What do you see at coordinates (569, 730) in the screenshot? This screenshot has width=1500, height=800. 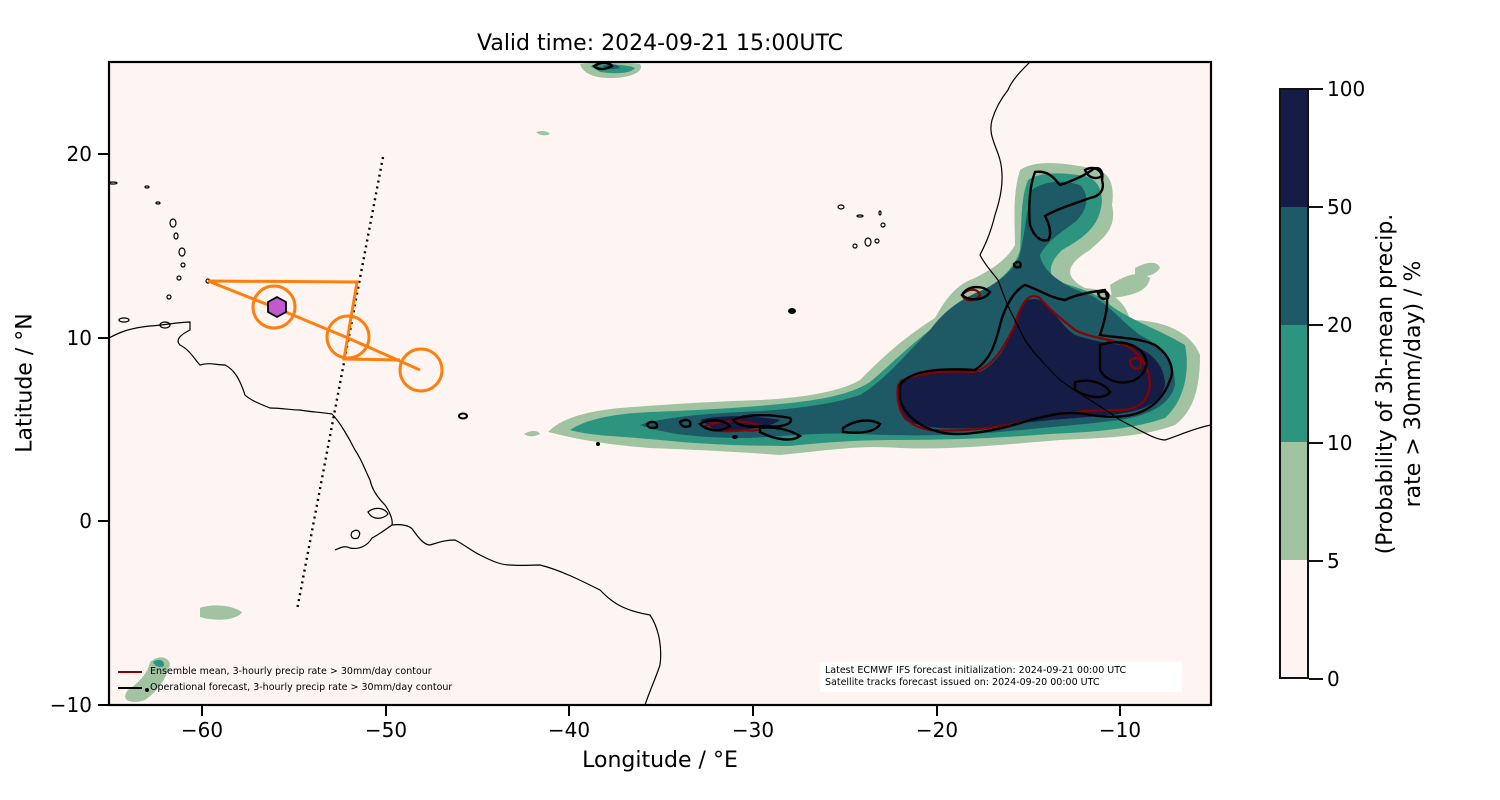 I see `x-tick-label: −40` at bounding box center [569, 730].